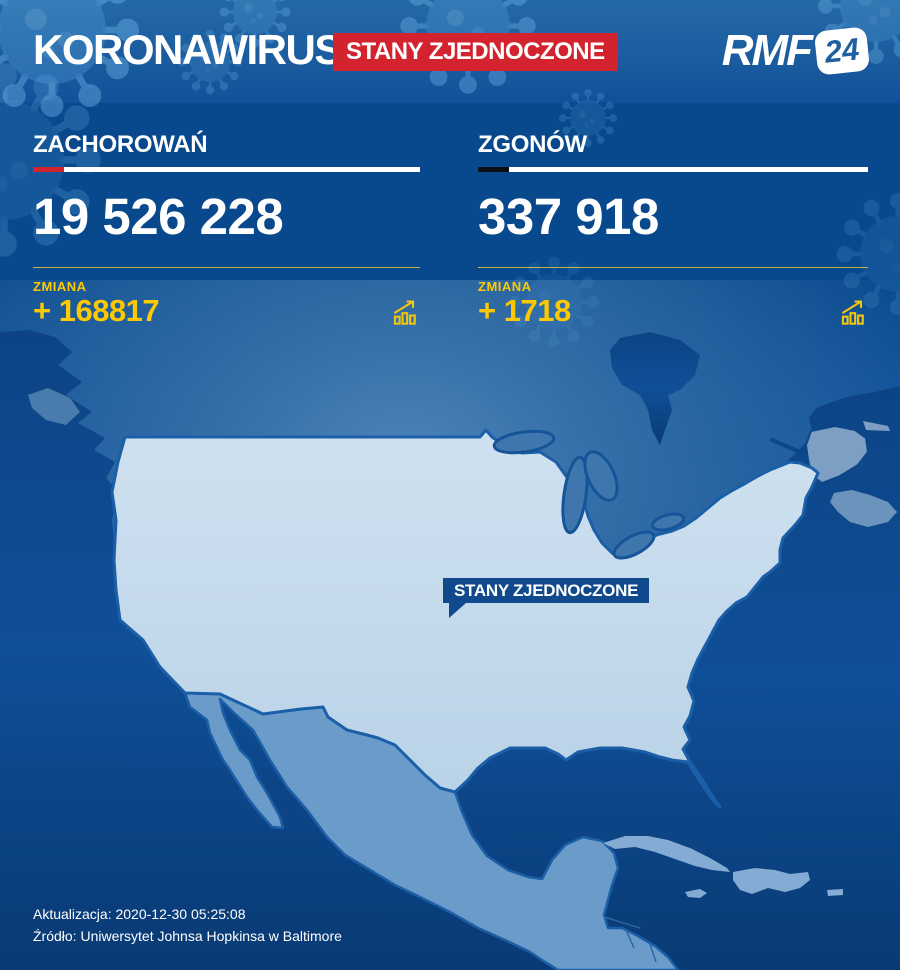  Describe the element at coordinates (666, 854) in the screenshot. I see `cuba-island` at that location.